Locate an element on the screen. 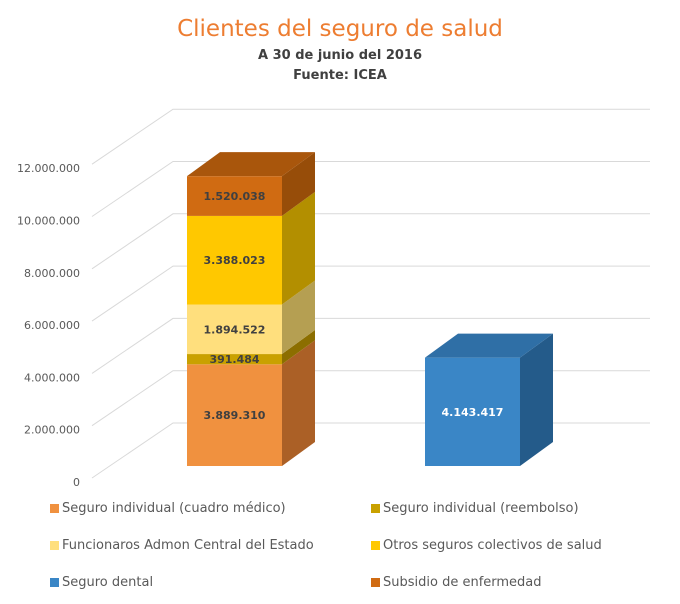 This screenshot has width=680, height=604. legend-label: Otros seguros colectivos de salud is located at coordinates (492, 545).